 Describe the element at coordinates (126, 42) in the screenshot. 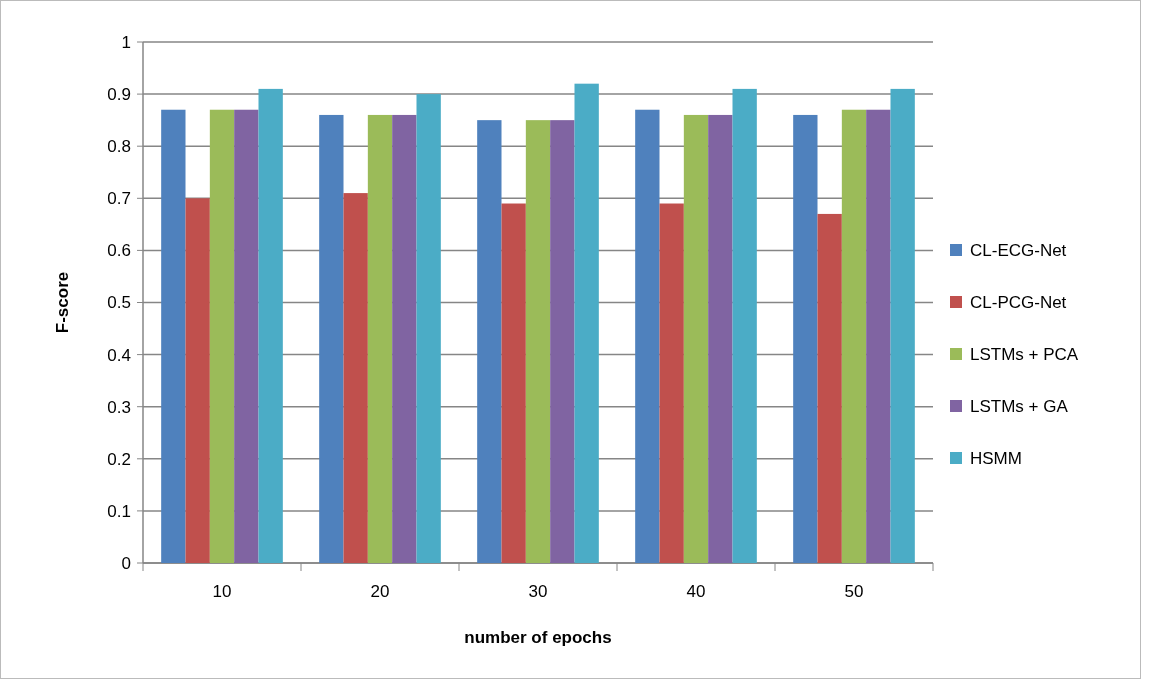

I see `y-tick-label: 1` at that location.